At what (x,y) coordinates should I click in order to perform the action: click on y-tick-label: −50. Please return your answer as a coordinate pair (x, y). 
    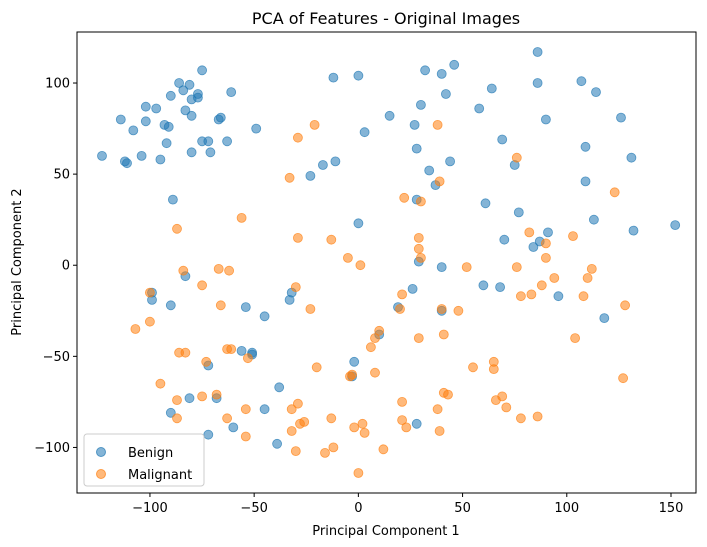
    Looking at the image, I should click on (56, 357).